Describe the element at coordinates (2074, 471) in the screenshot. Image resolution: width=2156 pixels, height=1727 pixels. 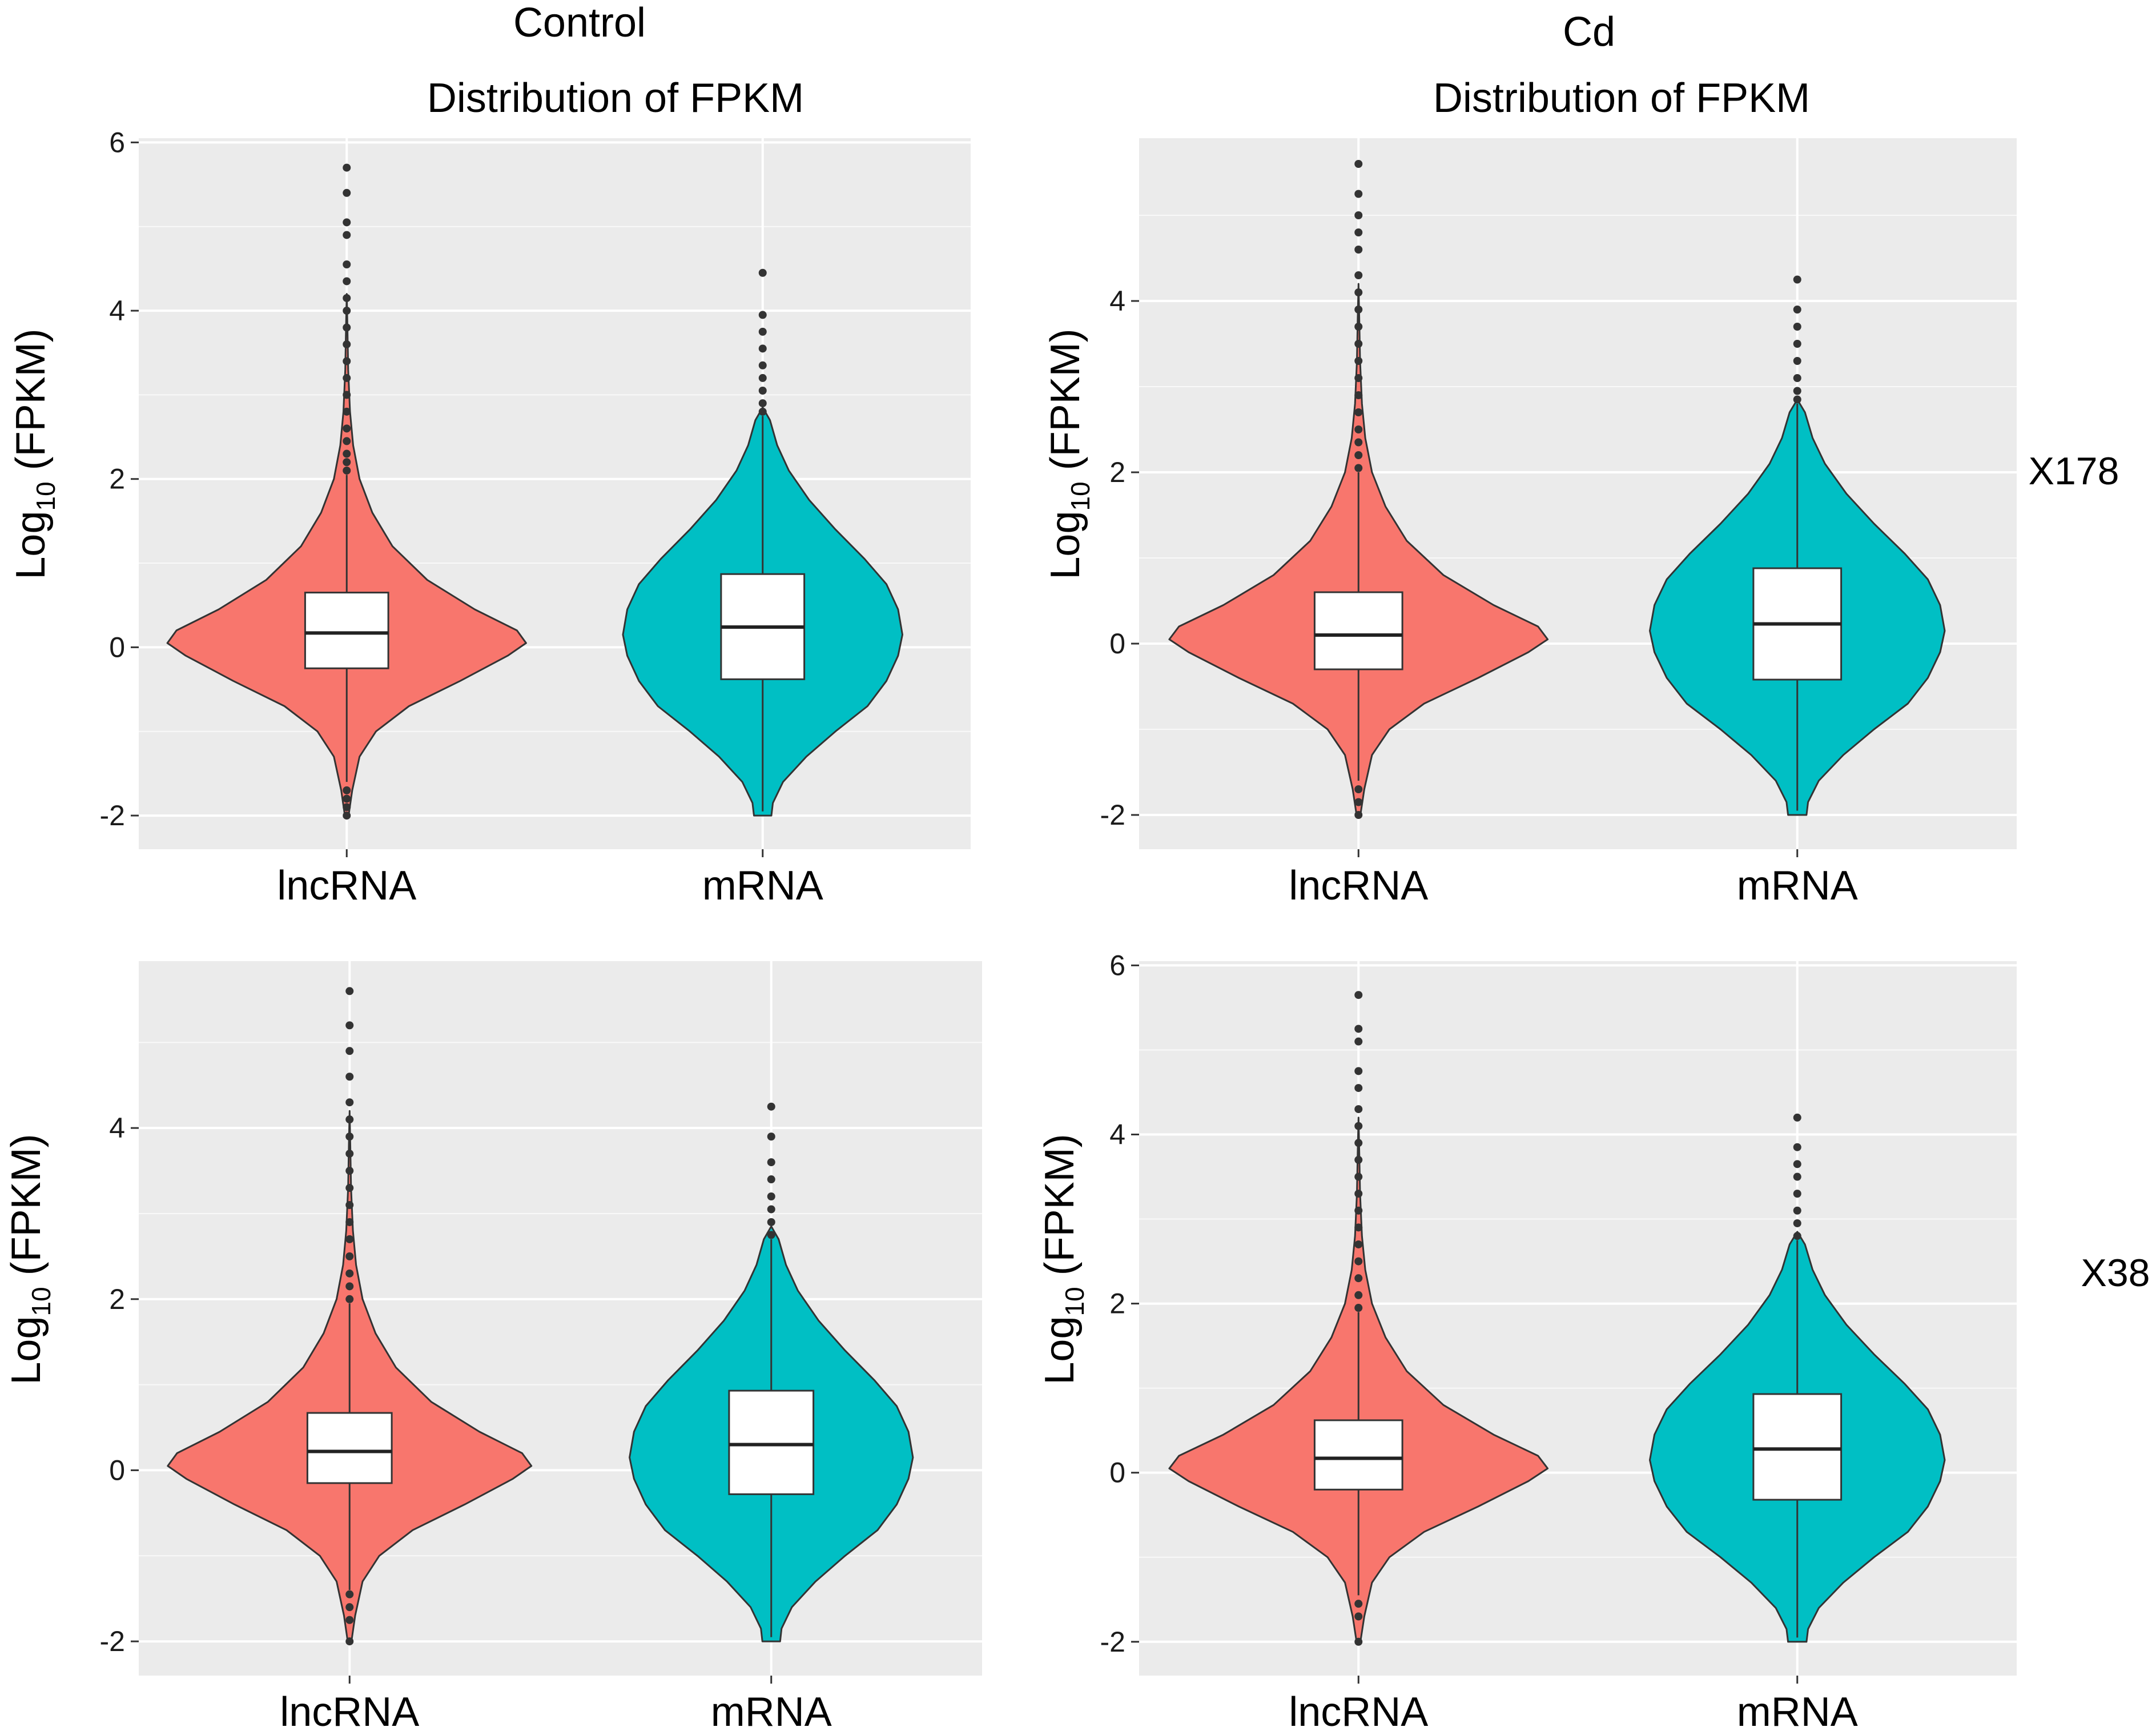
I see `row-label-x178: X178` at that location.